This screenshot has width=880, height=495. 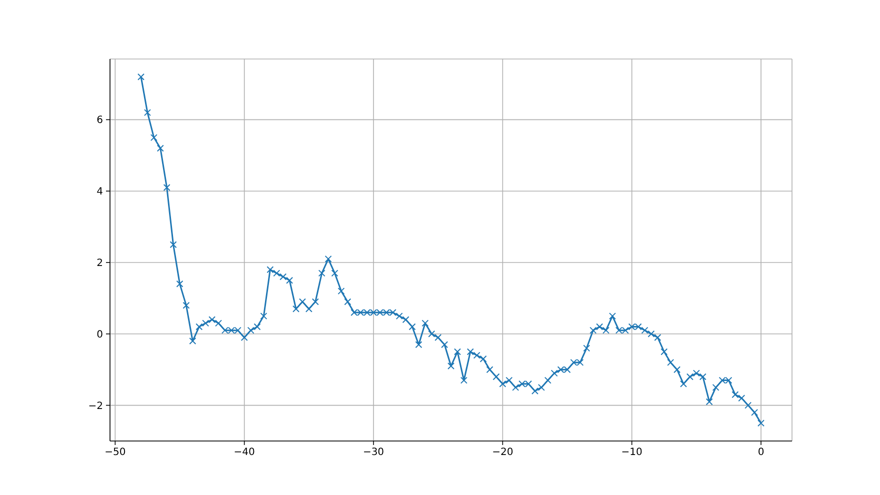 What do you see at coordinates (503, 452) in the screenshot?
I see `x-tick-label: −20` at bounding box center [503, 452].